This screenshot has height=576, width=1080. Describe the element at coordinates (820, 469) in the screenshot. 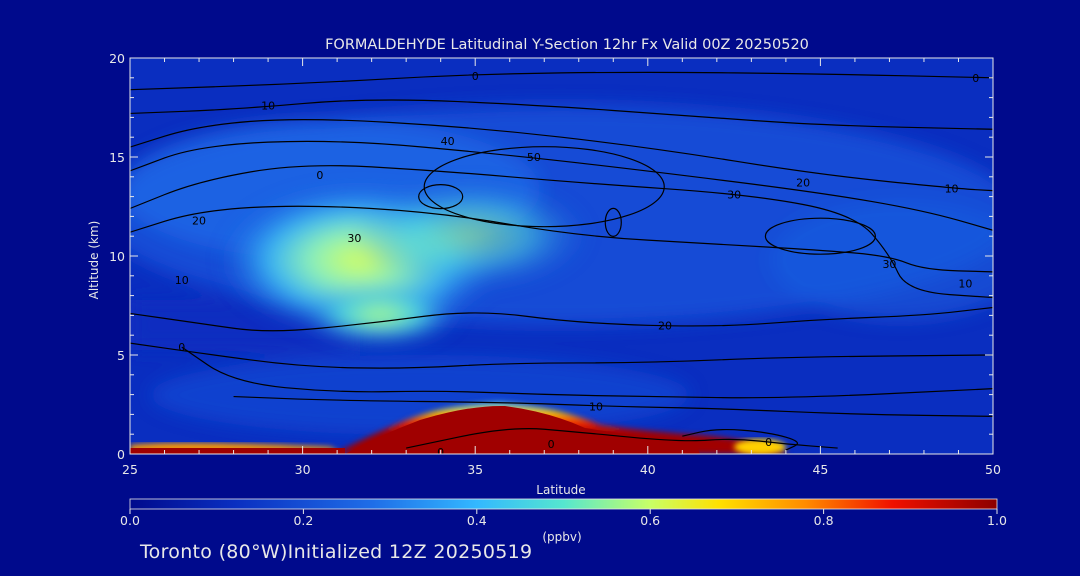

I see `x-tick-label: 45` at that location.